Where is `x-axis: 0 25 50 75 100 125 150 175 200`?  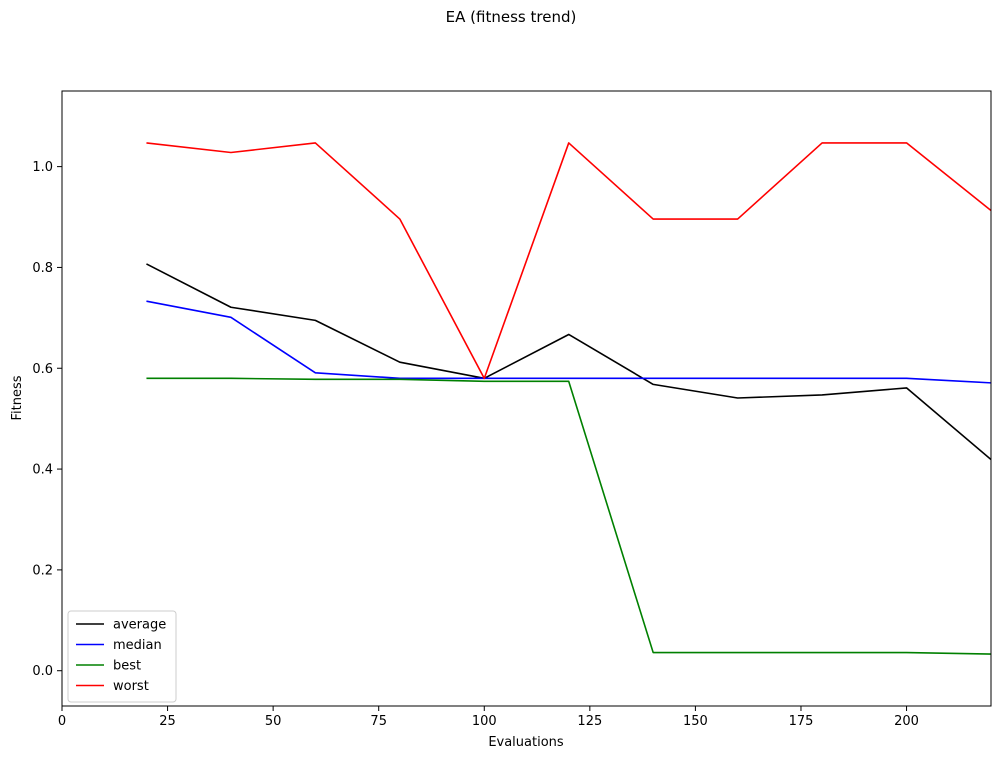
x-axis: 0 25 50 75 100 125 150 175 200 is located at coordinates (488, 717).